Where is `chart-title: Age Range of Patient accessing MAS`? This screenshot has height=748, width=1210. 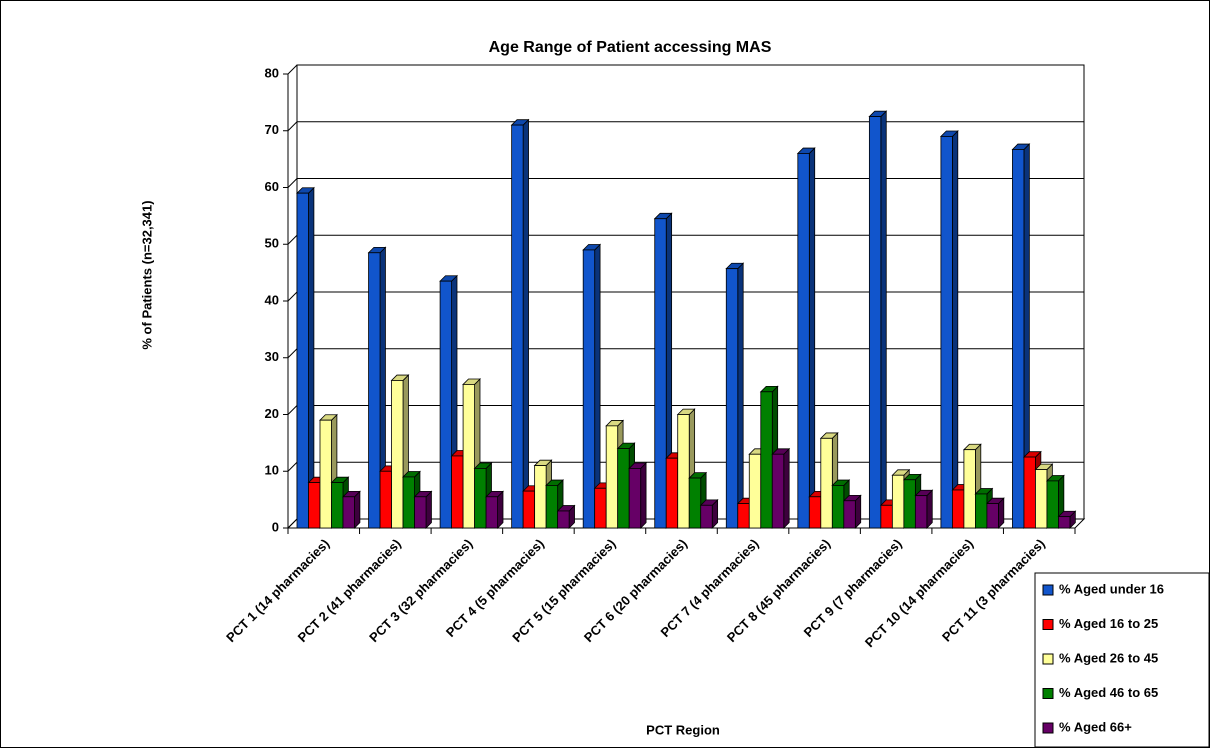 chart-title: Age Range of Patient accessing MAS is located at coordinates (630, 47).